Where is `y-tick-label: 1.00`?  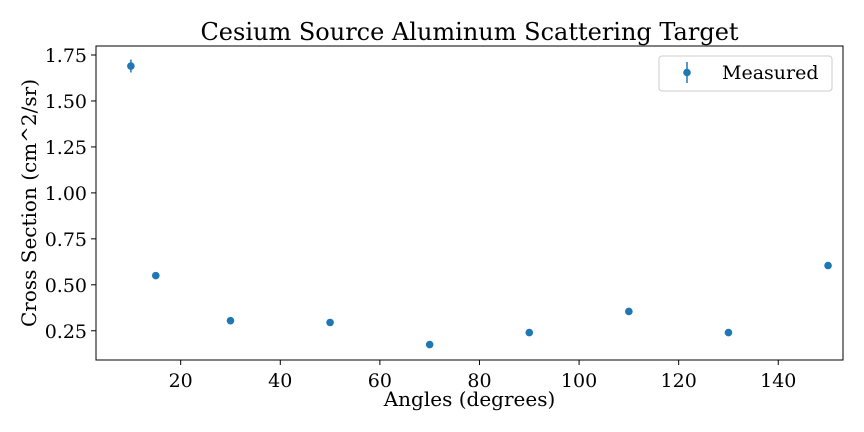
y-tick-label: 1.00 is located at coordinates (66, 194).